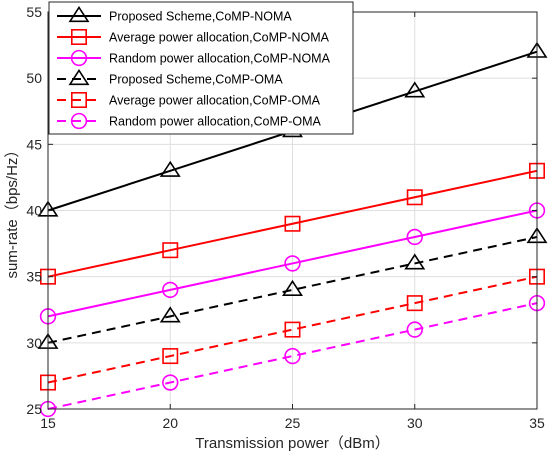 Image resolution: width=550 pixels, height=459 pixels. Describe the element at coordinates (34, 277) in the screenshot. I see `y-tick-label: 35` at that location.